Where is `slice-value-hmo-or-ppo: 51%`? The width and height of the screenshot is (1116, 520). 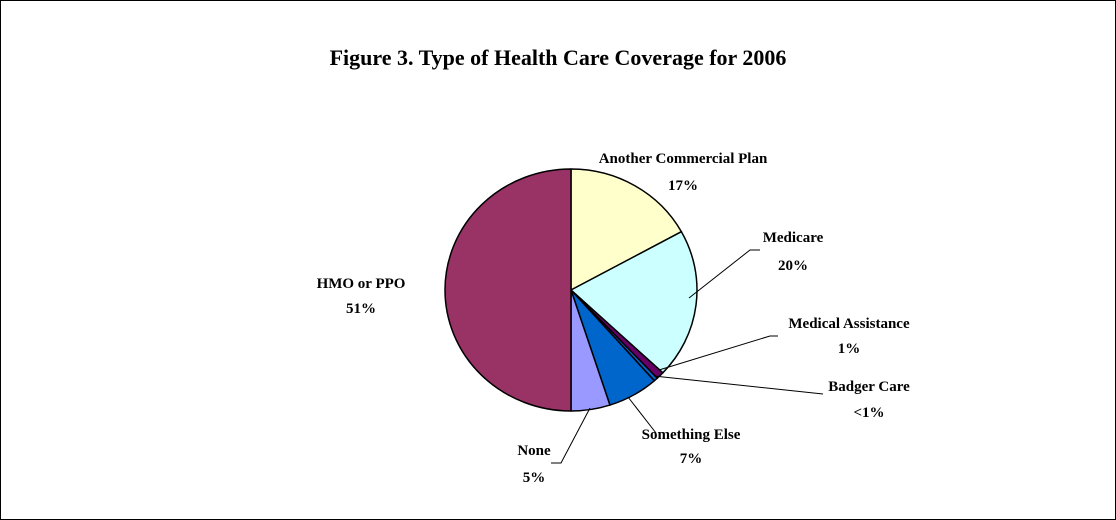
slice-value-hmo-or-ppo: 51% is located at coordinates (361, 309).